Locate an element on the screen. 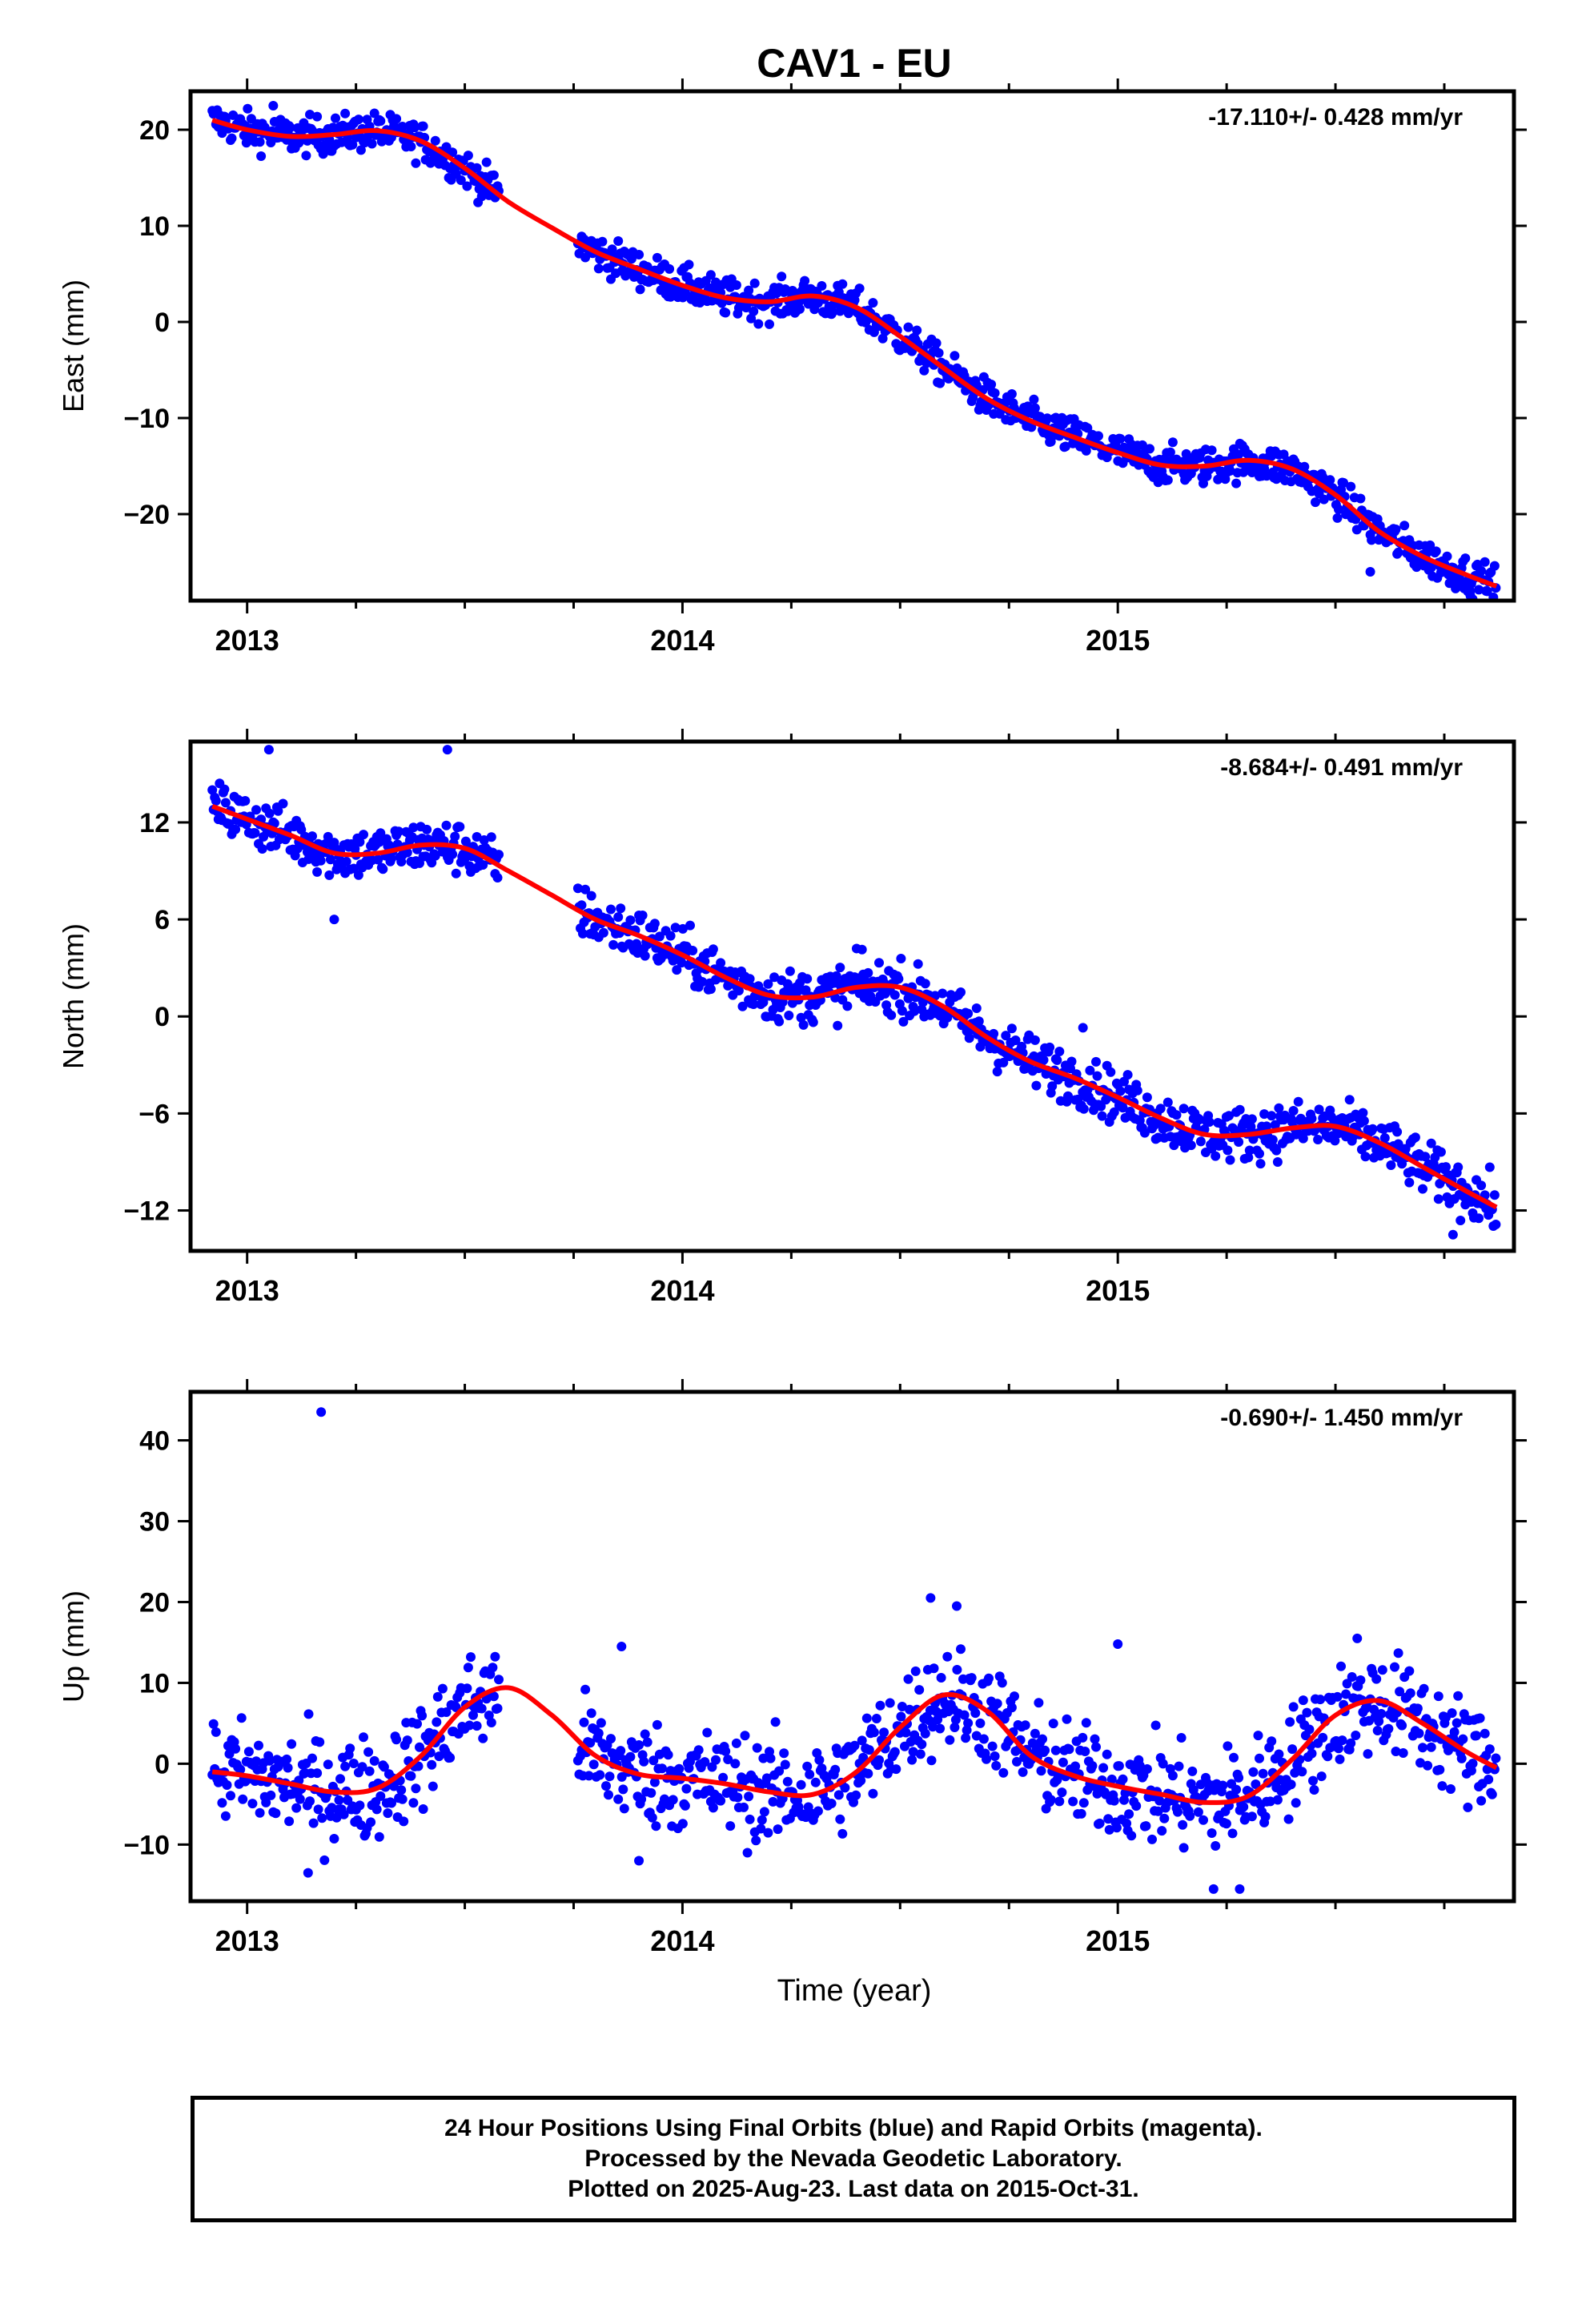 This screenshot has height=2324, width=1582. outlier-point is located at coordinates (1083, 1028).